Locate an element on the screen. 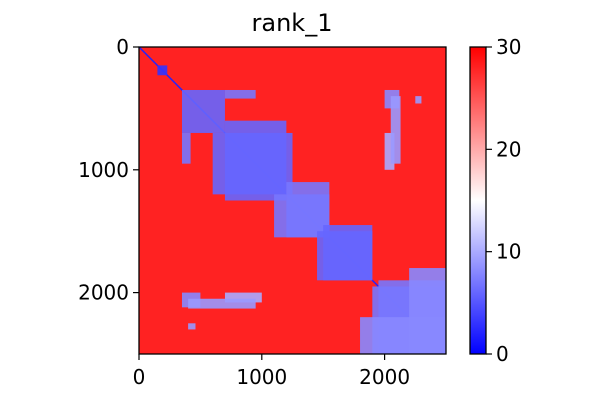  heatmap-block-3-mirror is located at coordinates (186, 148).